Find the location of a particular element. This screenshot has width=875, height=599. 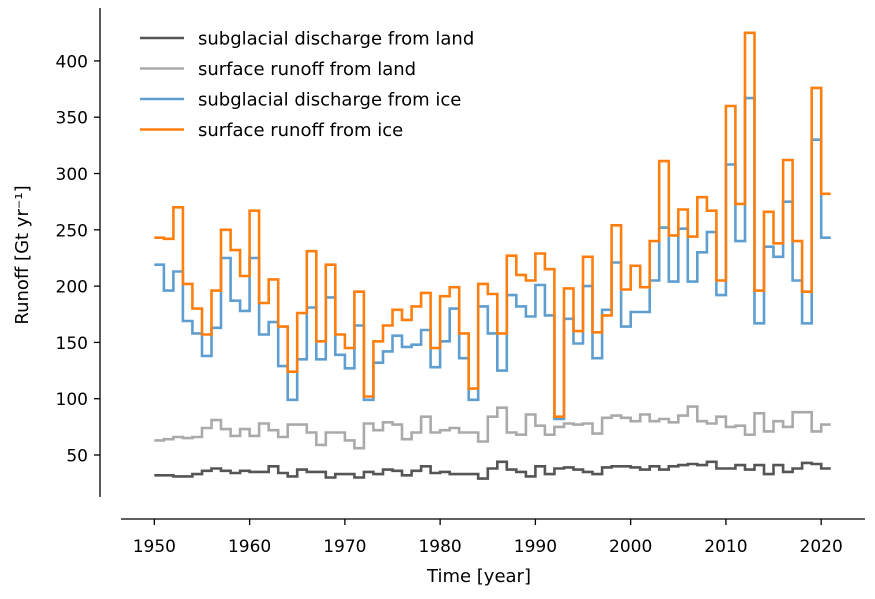

x-tick-label: 2000 is located at coordinates (630, 547).